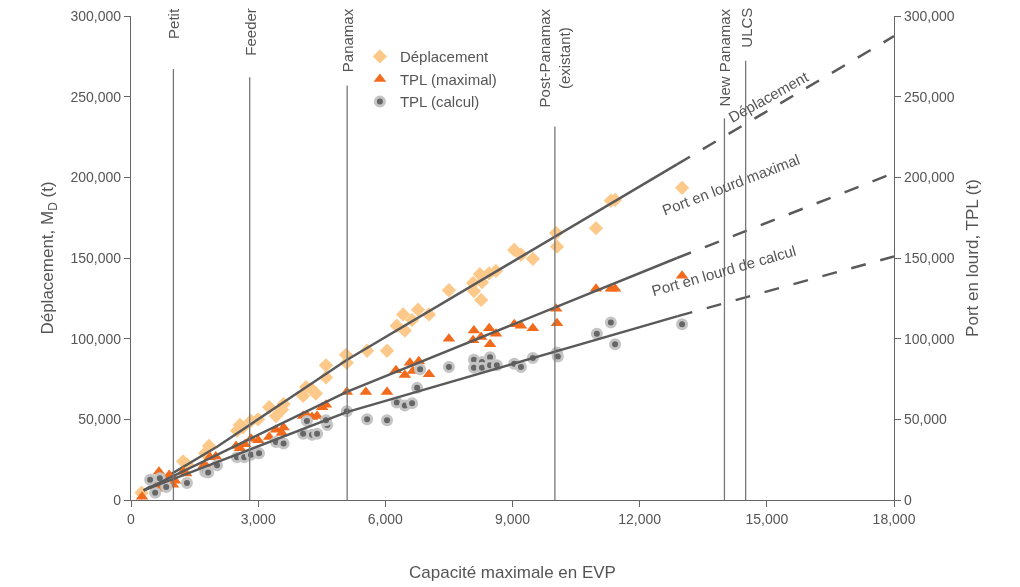 The image size is (1020, 587). What do you see at coordinates (929, 257) in the screenshot?
I see `y2-tick-label: 150,000` at bounding box center [929, 257].